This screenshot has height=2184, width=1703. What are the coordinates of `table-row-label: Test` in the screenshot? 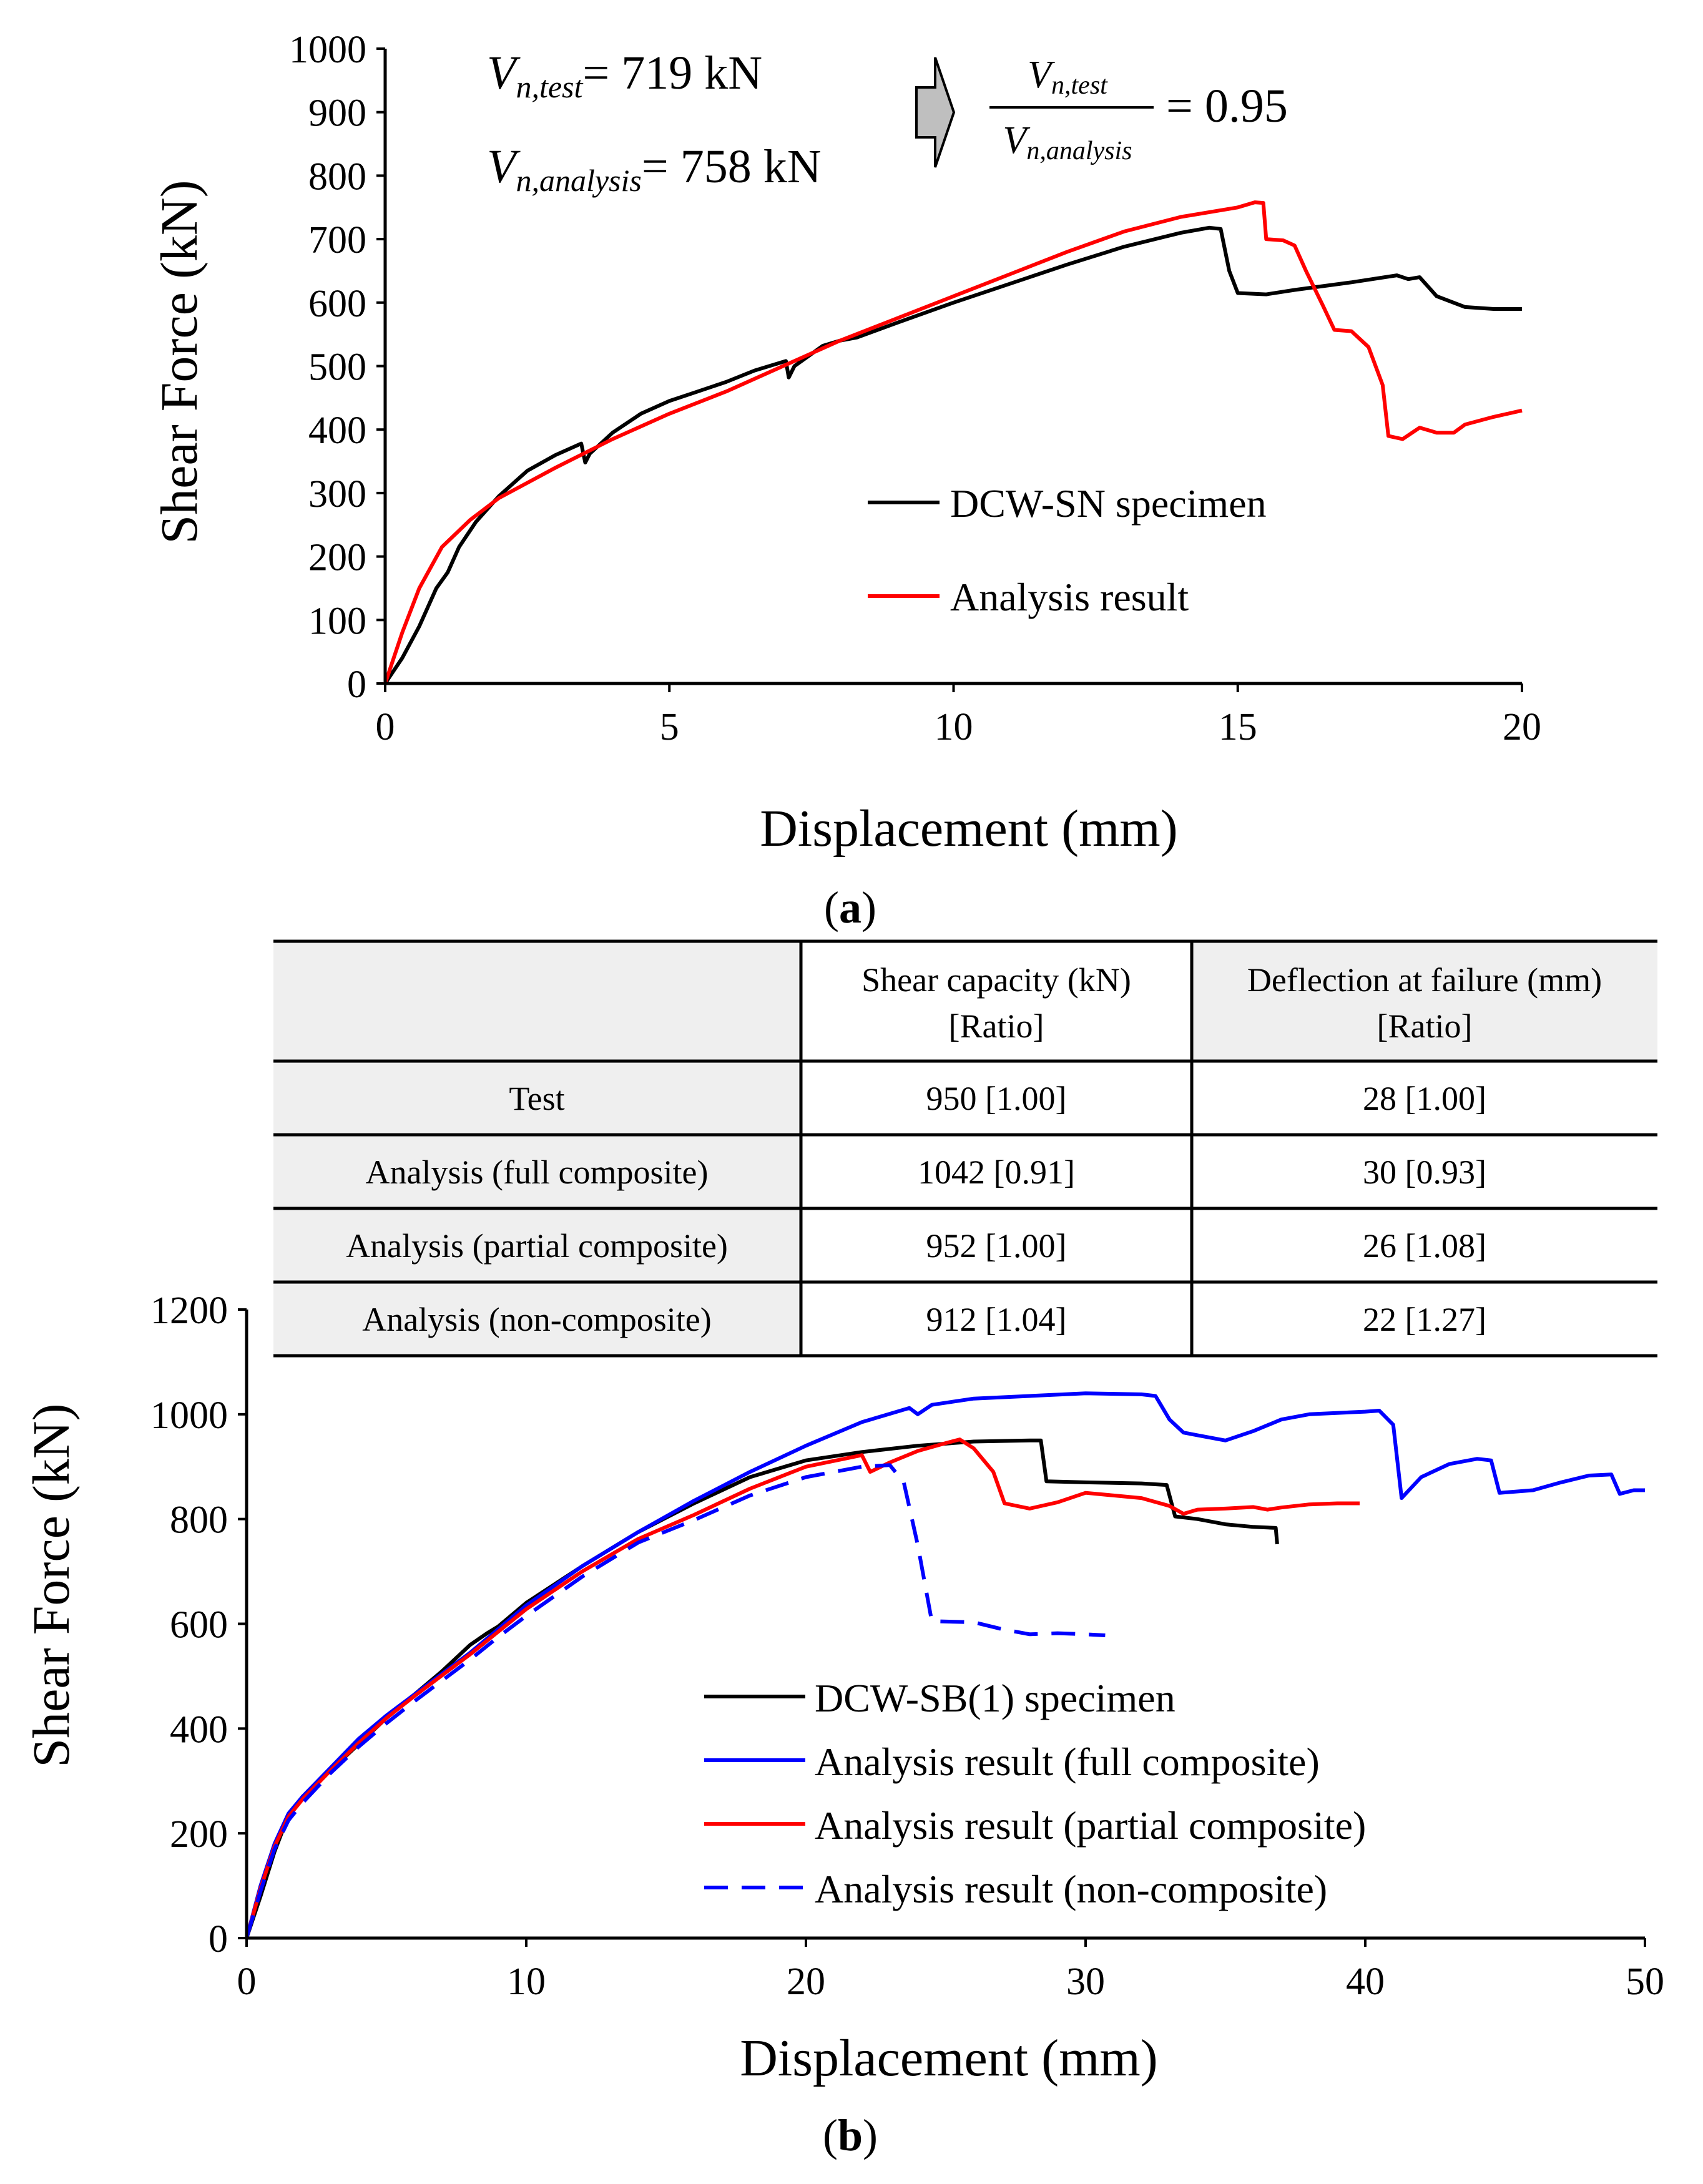 It's located at (536, 1099).